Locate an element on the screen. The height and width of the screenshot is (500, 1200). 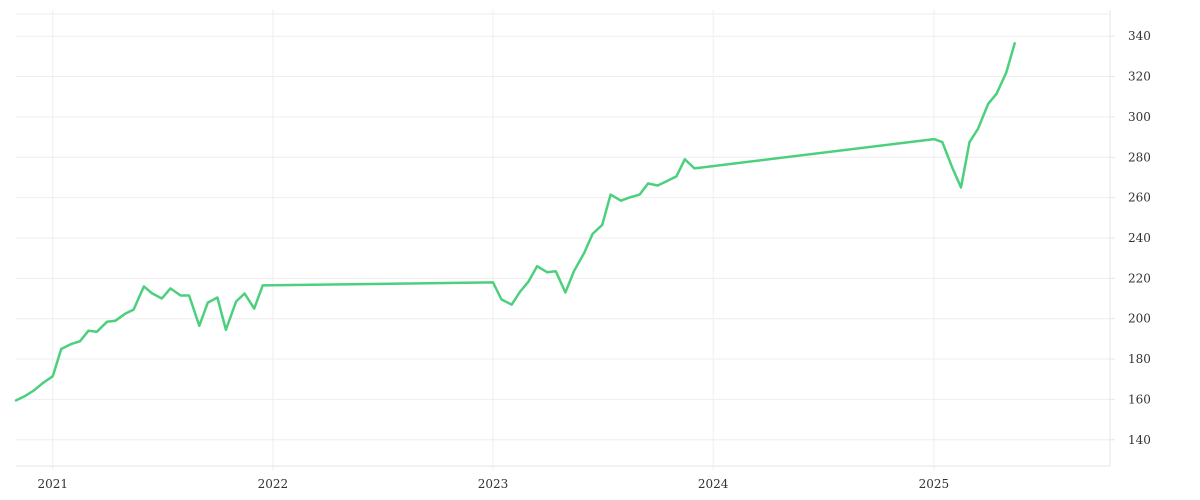
y-tick-label: 280 is located at coordinates (1139, 157).